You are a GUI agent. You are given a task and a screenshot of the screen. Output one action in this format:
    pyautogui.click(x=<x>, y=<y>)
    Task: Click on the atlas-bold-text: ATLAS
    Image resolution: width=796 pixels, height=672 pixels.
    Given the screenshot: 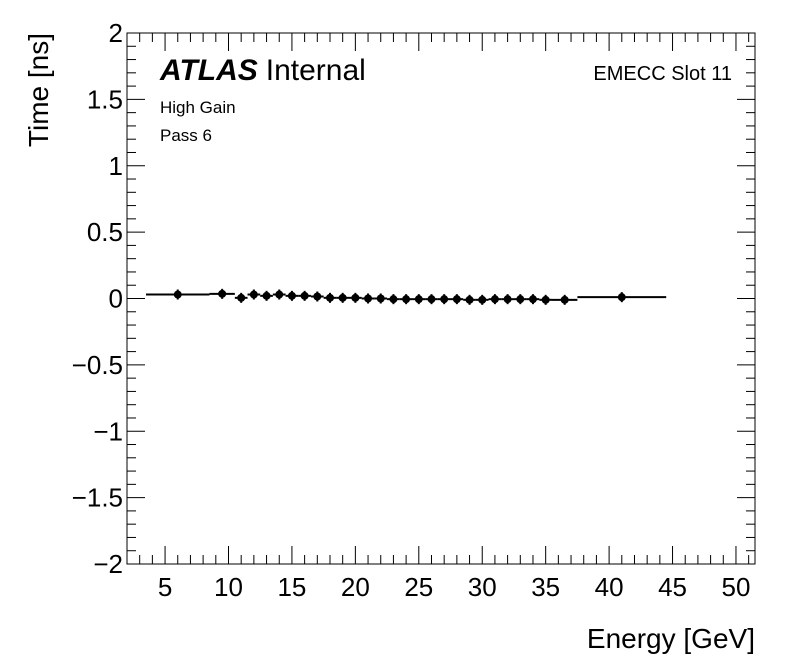 What is the action you would take?
    pyautogui.click(x=208, y=70)
    